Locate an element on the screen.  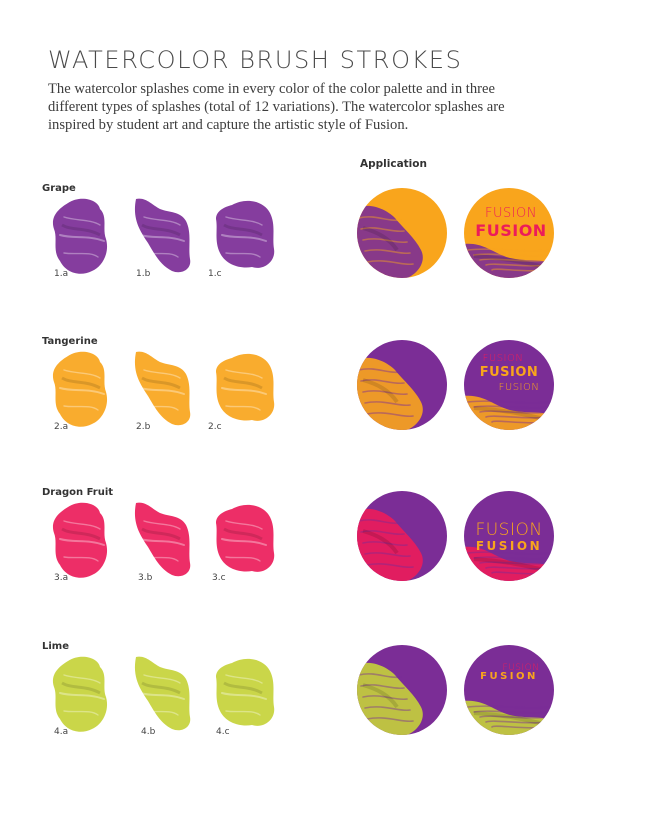
stroke-label: 3.b is located at coordinates (145, 578).